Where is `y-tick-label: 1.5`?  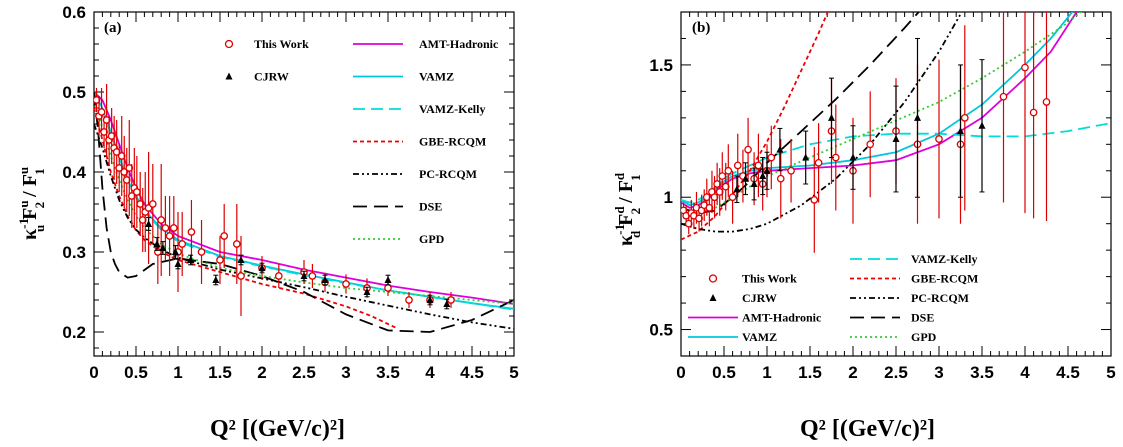 y-tick-label: 1.5 is located at coordinates (661, 65).